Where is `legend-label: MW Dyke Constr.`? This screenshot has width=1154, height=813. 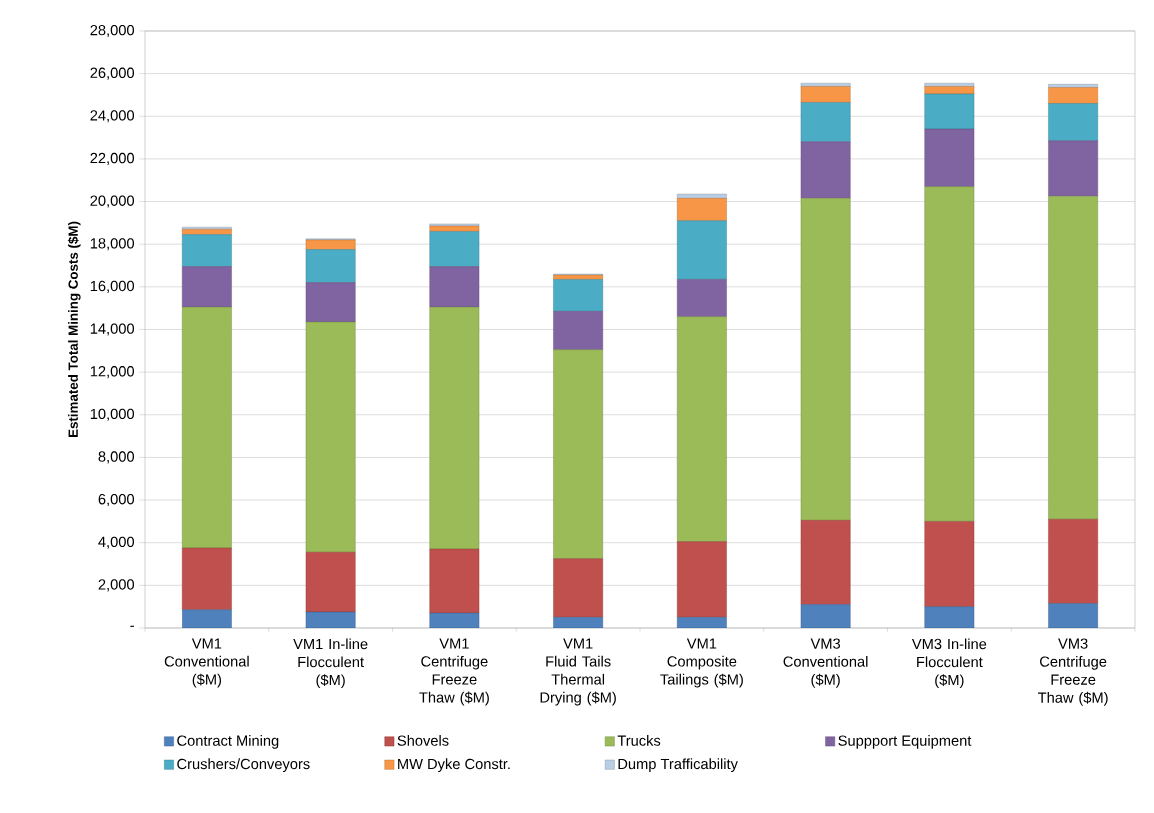 legend-label: MW Dyke Constr. is located at coordinates (454, 765).